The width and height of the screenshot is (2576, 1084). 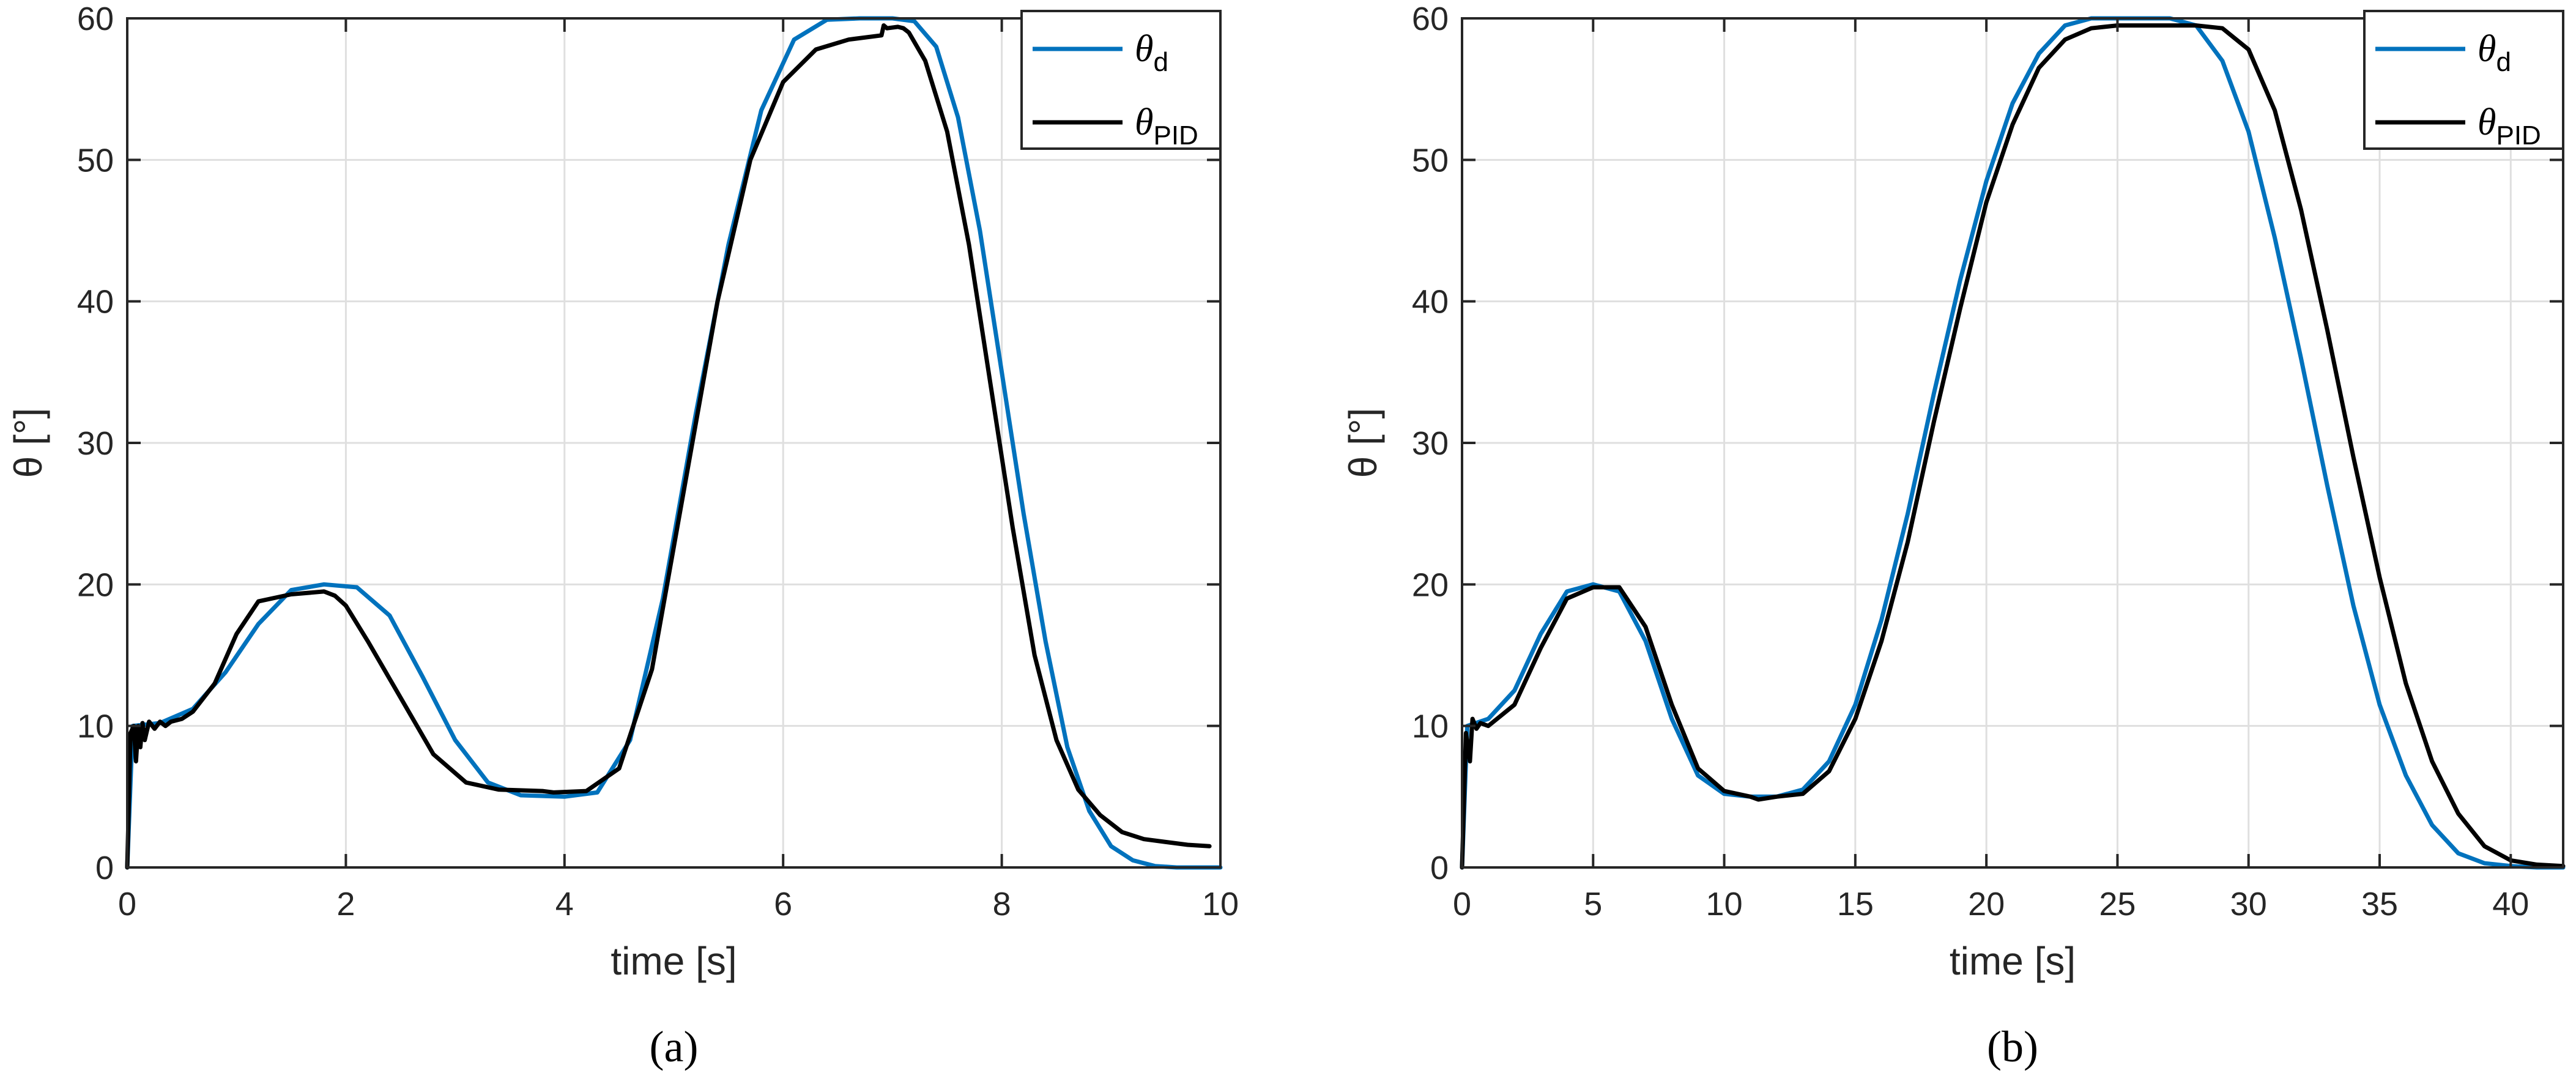 What do you see at coordinates (345, 905) in the screenshot?
I see `x-tick-label: 2` at bounding box center [345, 905].